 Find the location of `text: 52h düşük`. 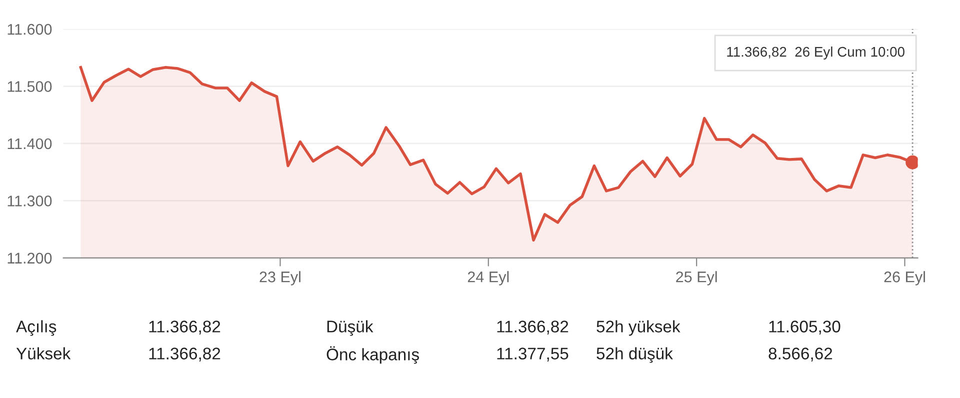

text: 52h düşük is located at coordinates (634, 355).